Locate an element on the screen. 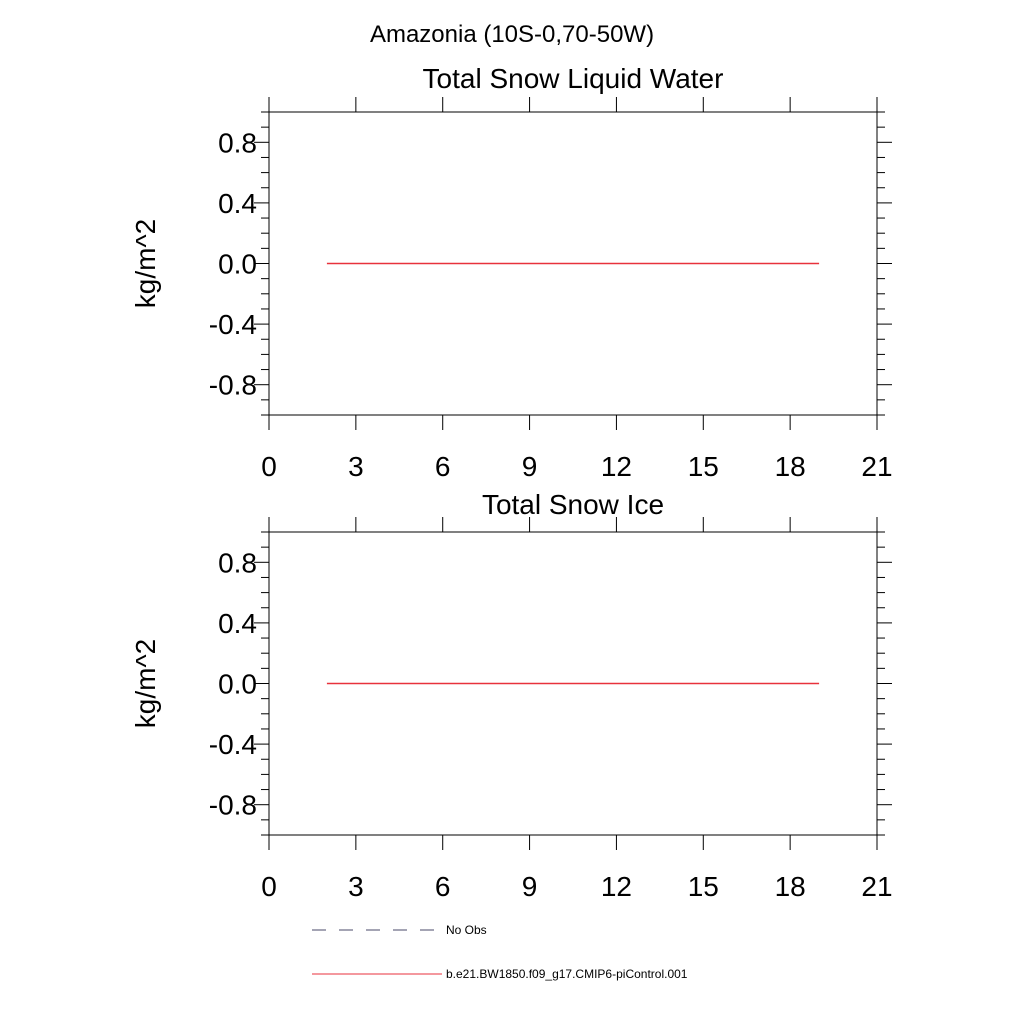 This screenshot has width=1024, height=1024. chart1-xtick-label: 9 is located at coordinates (530, 886).